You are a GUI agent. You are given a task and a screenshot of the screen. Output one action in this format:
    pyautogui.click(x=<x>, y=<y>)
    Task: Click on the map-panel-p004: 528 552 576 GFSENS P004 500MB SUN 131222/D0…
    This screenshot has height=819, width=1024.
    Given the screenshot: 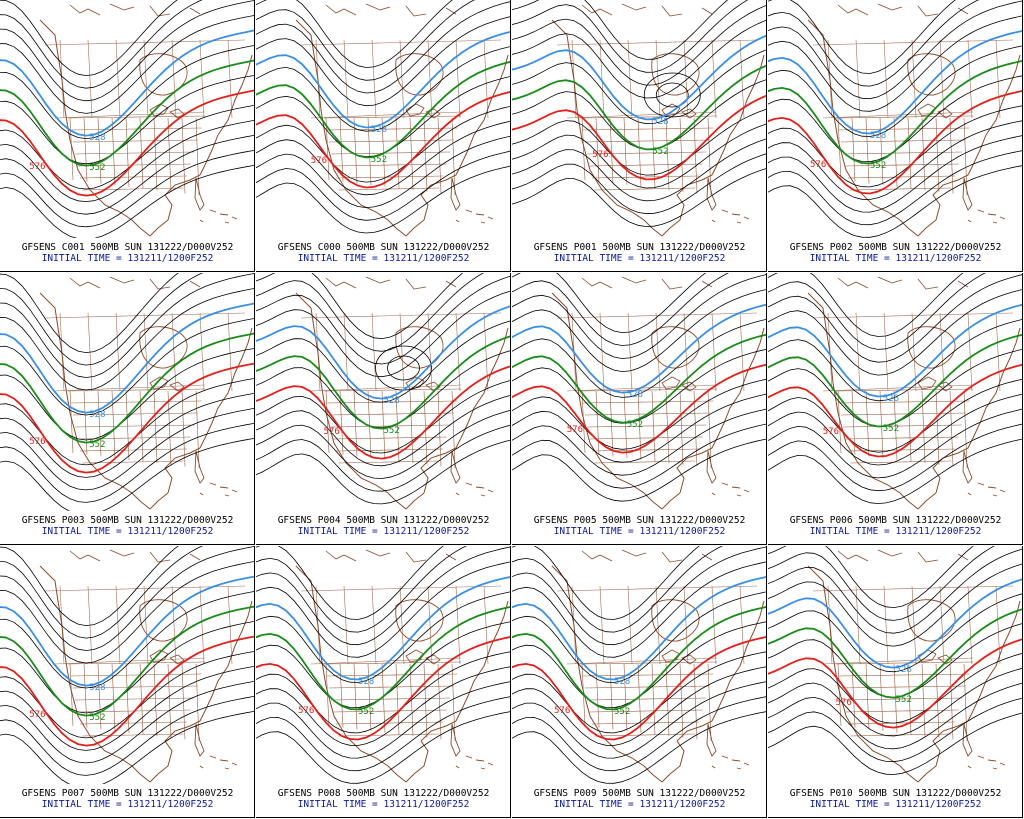 What is the action you would take?
    pyautogui.click(x=383, y=409)
    